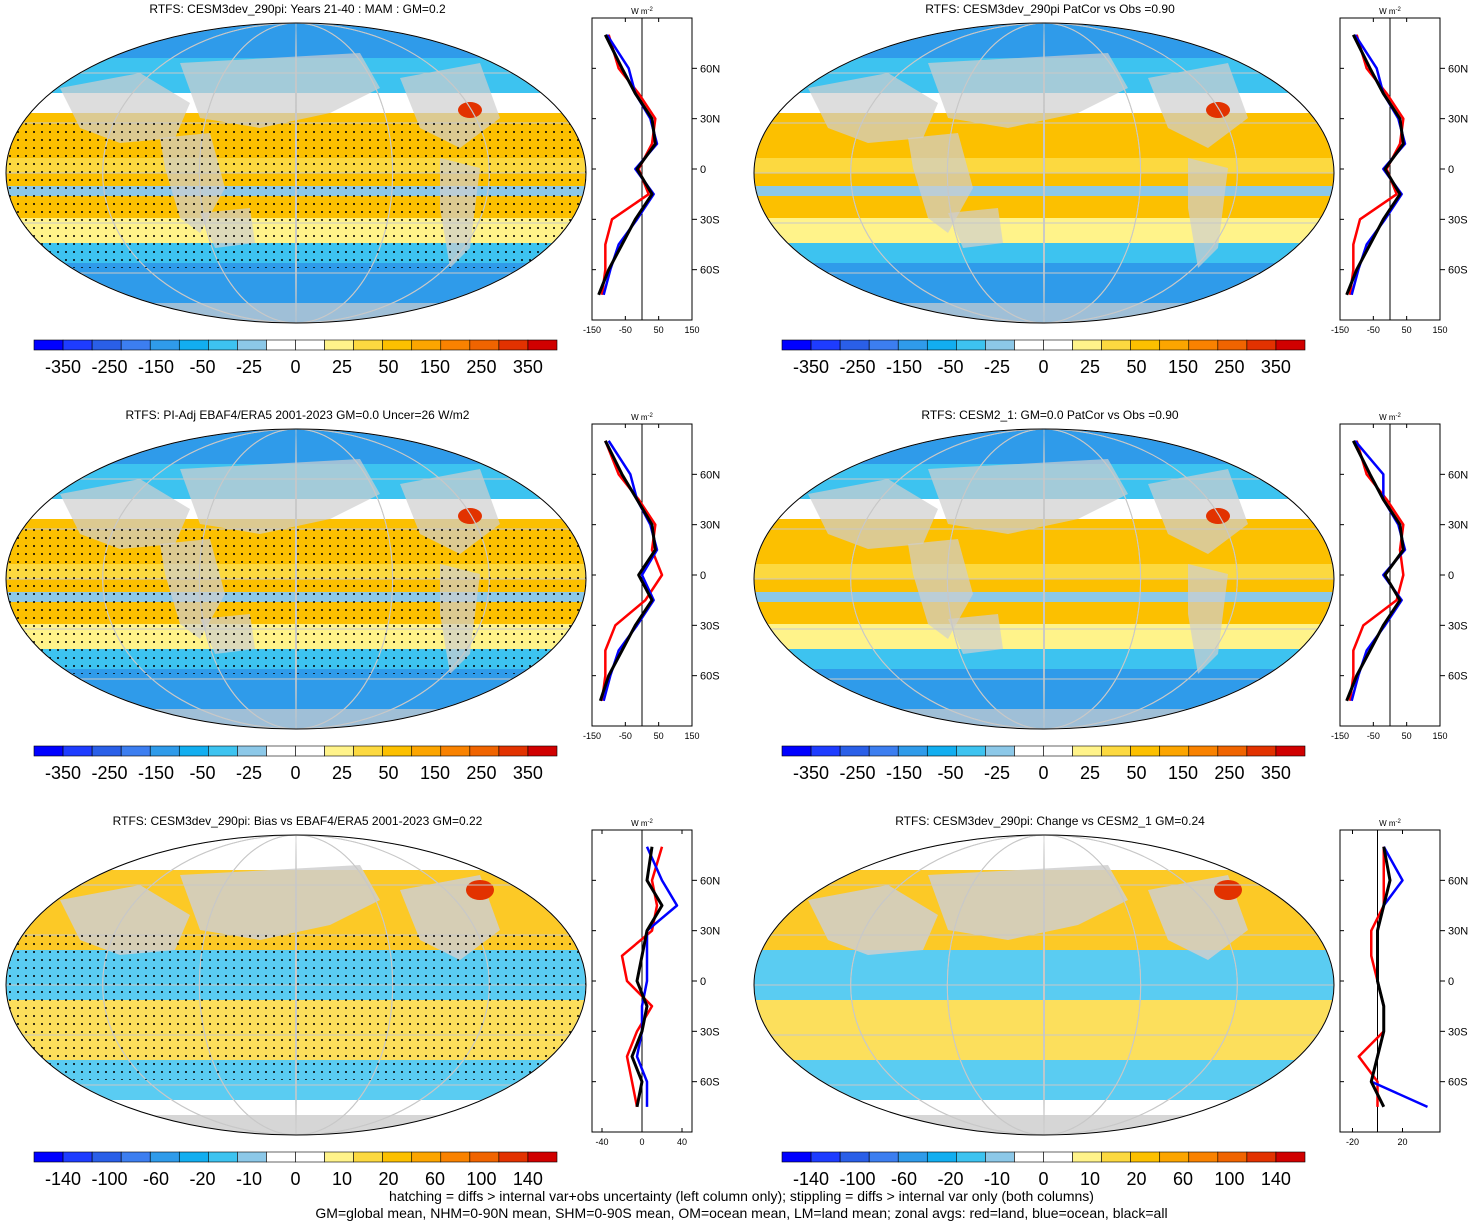  I want to click on x-tick-label: -50, so click(625, 736).